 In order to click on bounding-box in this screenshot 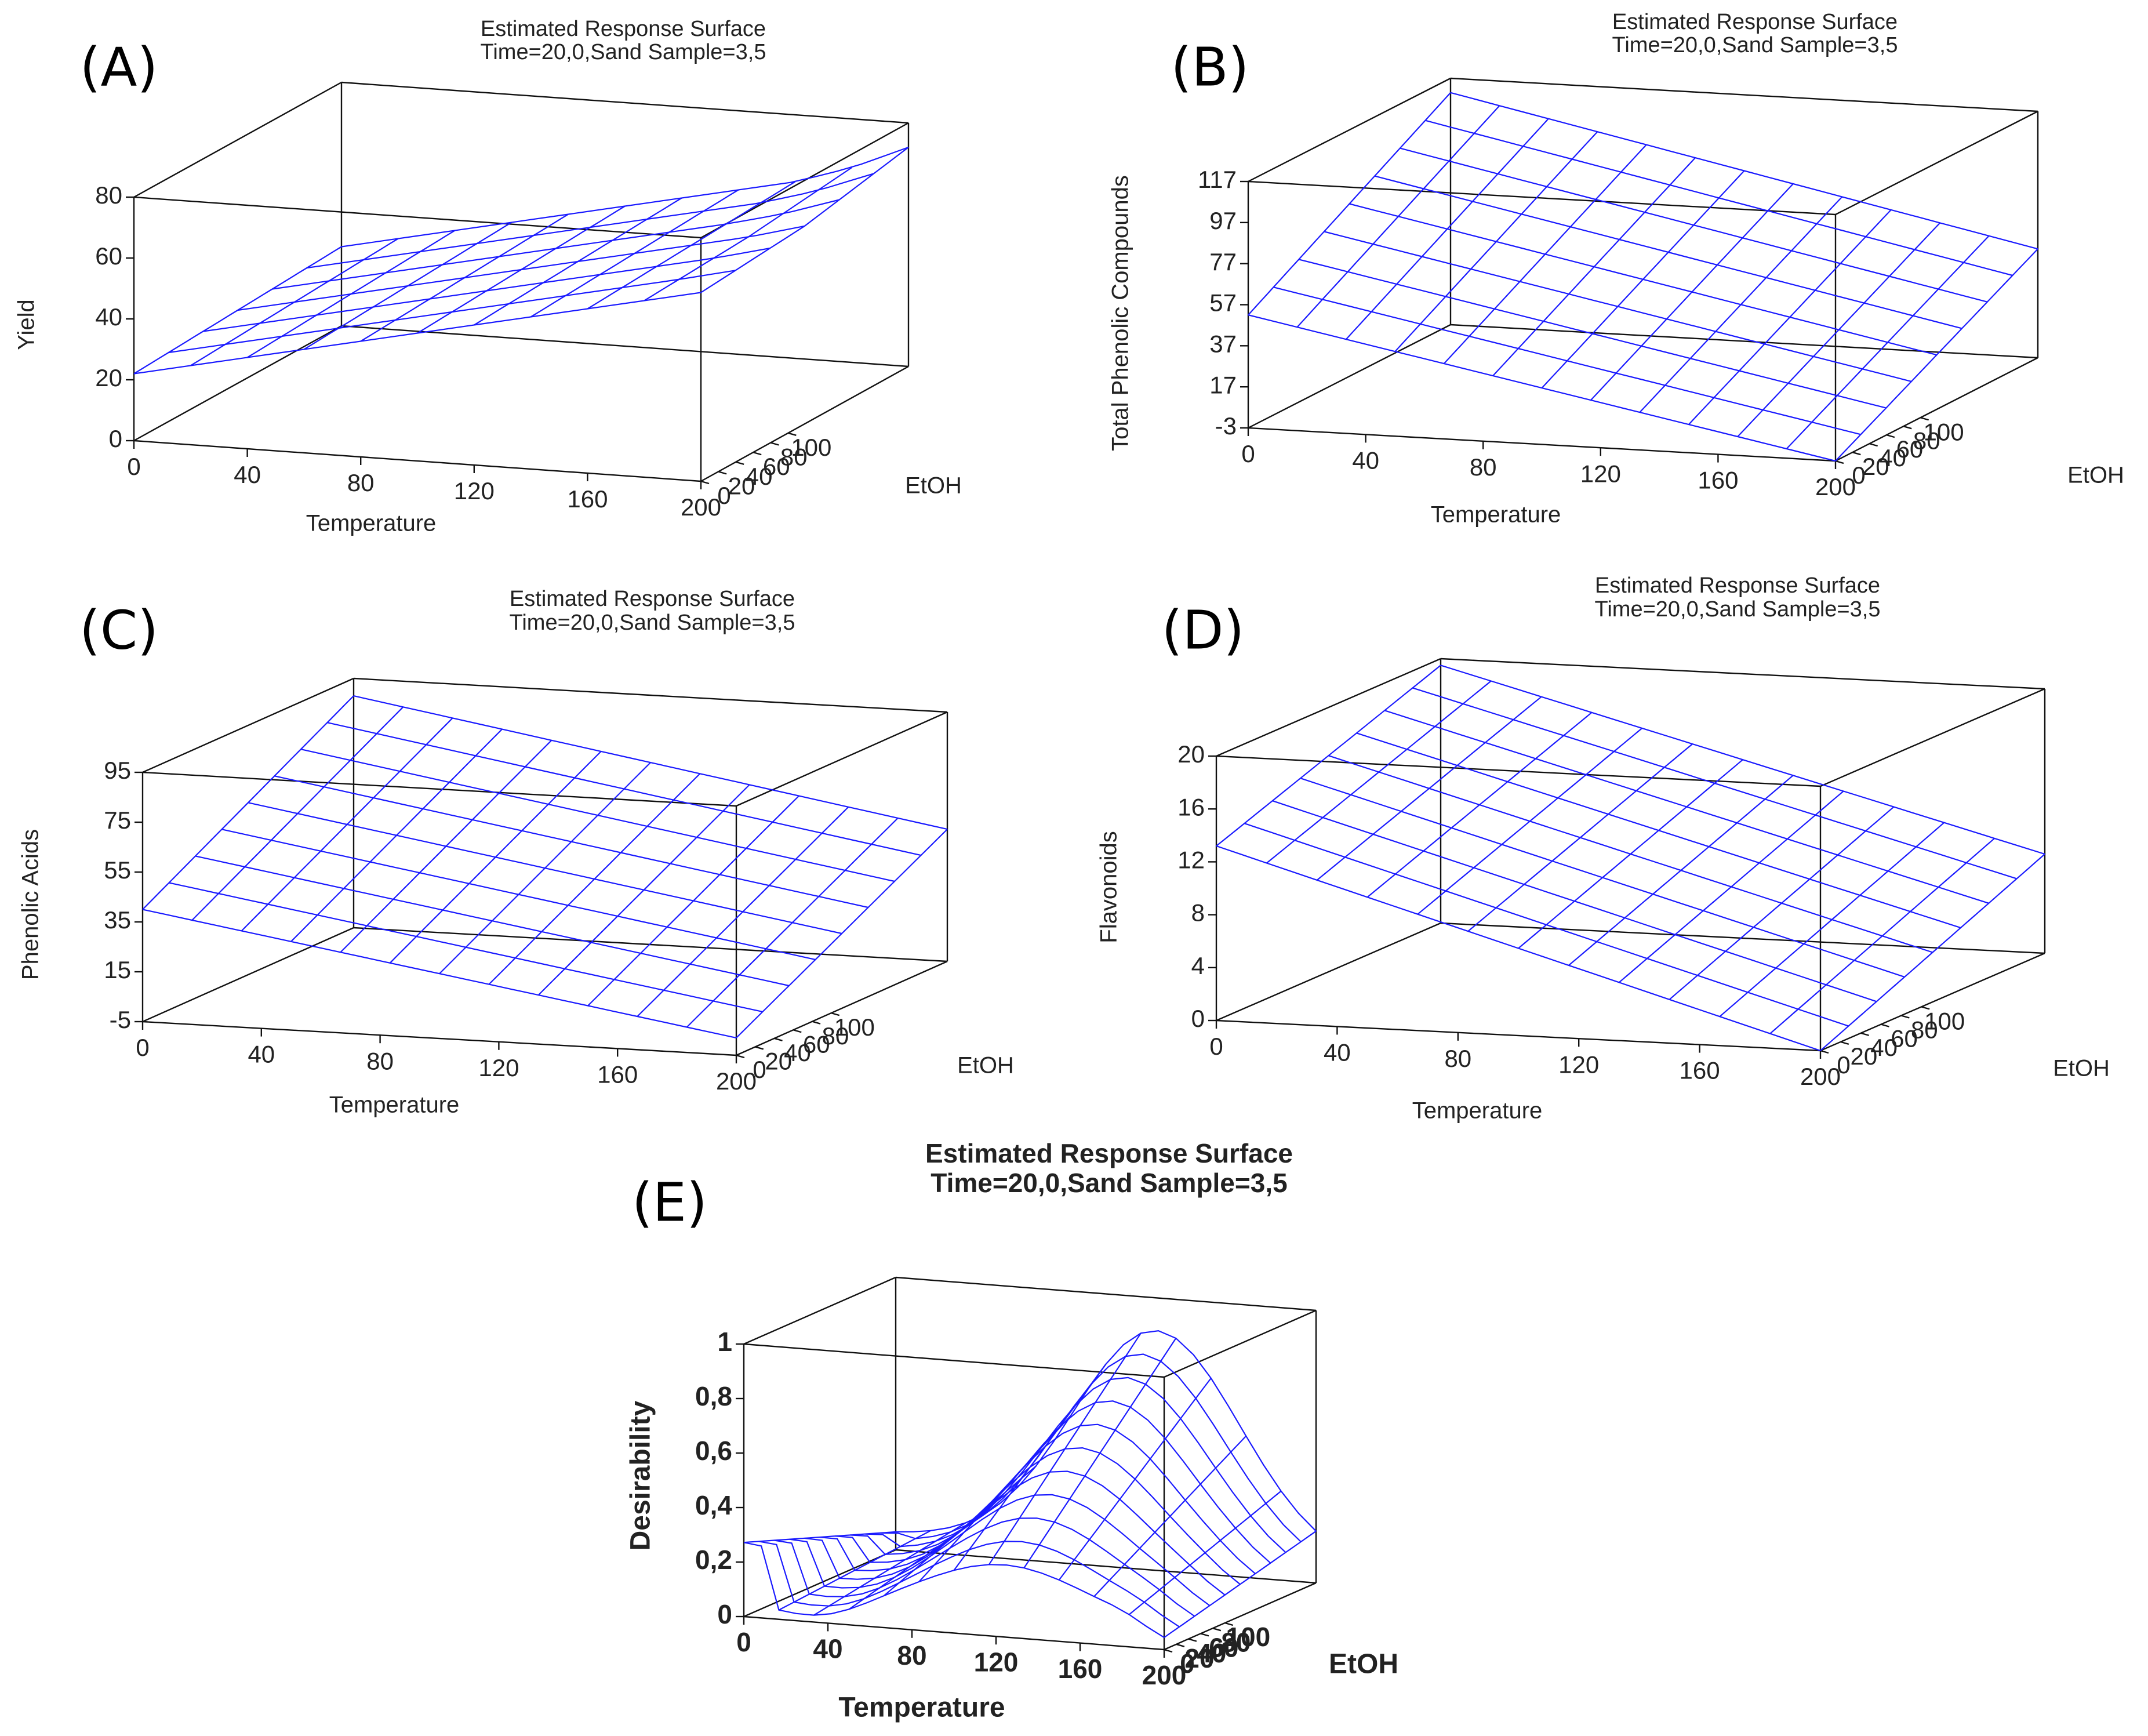, I will do `click(1643, 269)`.